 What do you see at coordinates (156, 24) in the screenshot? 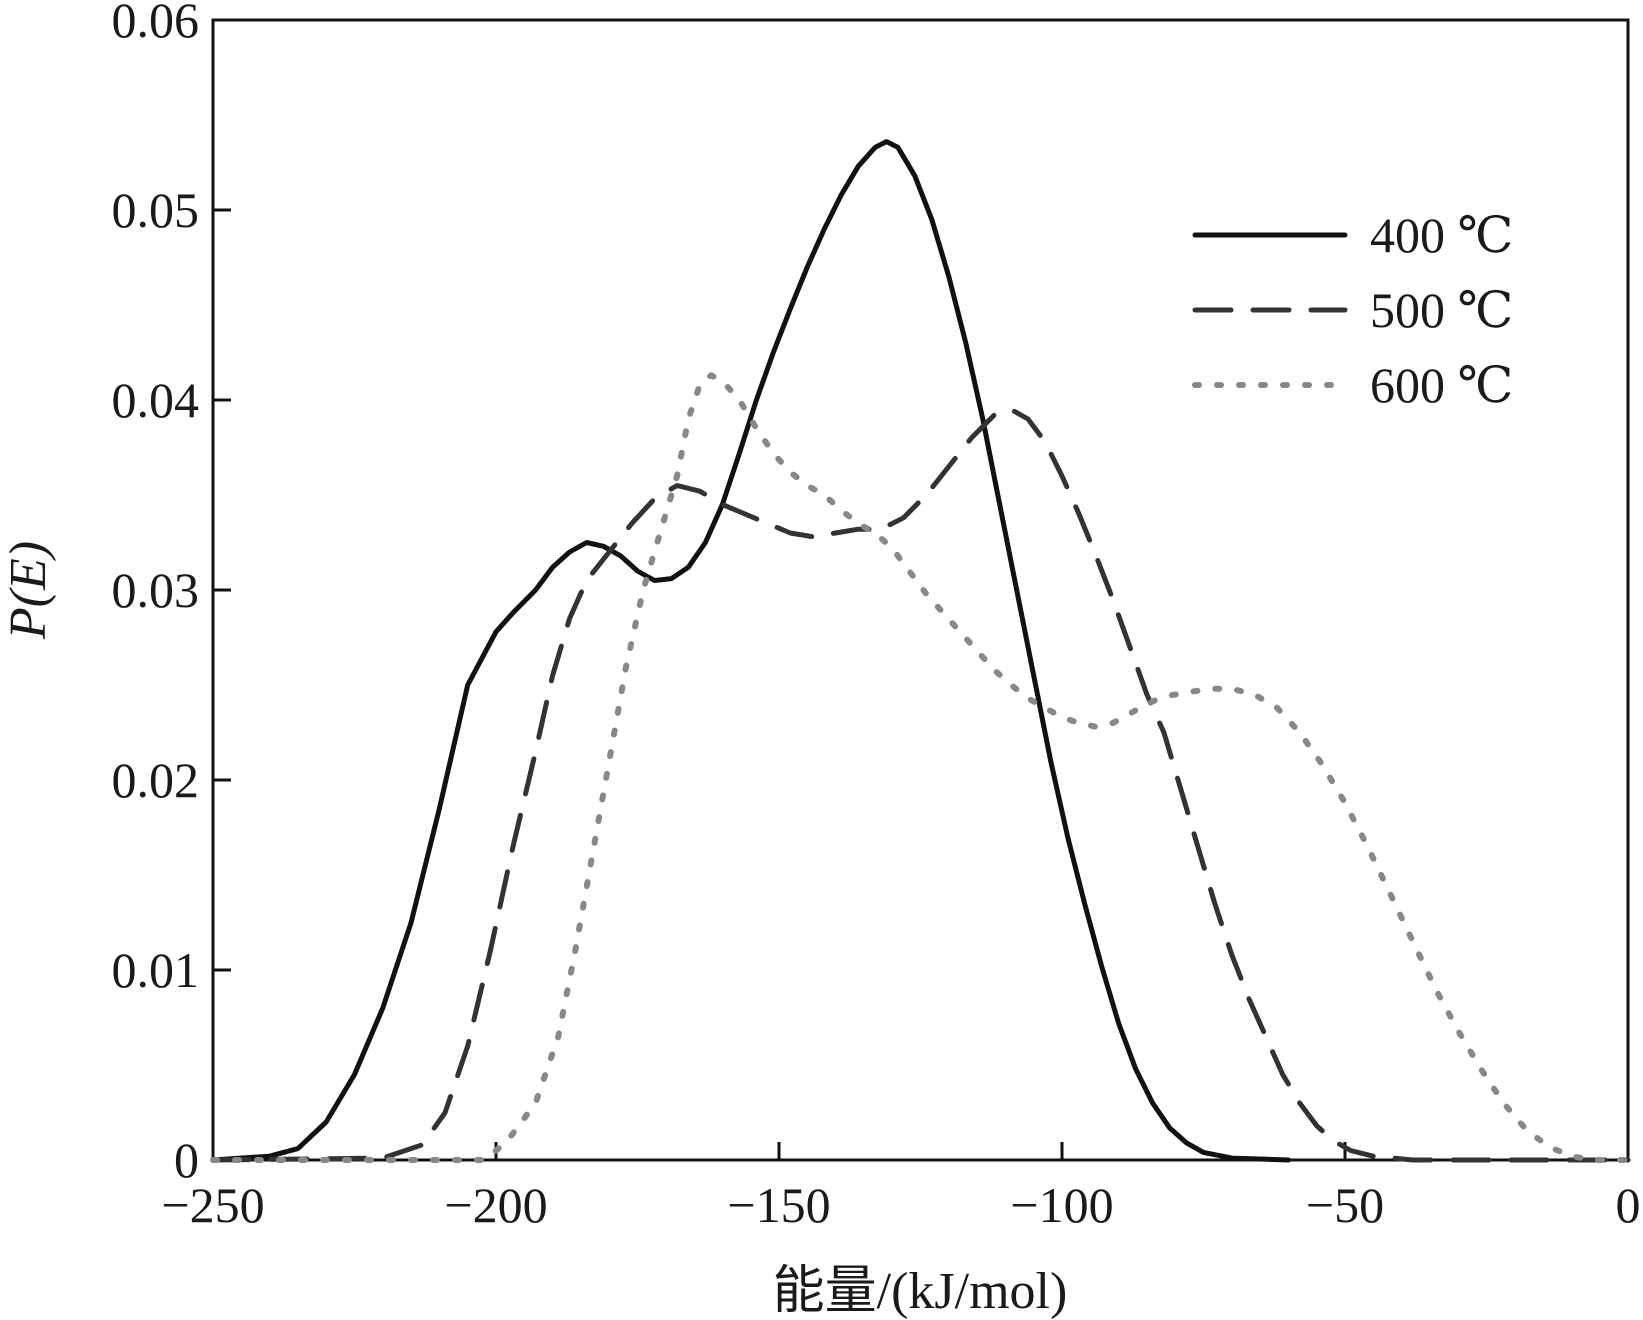
I see `y-tick-label: 0.06` at bounding box center [156, 24].